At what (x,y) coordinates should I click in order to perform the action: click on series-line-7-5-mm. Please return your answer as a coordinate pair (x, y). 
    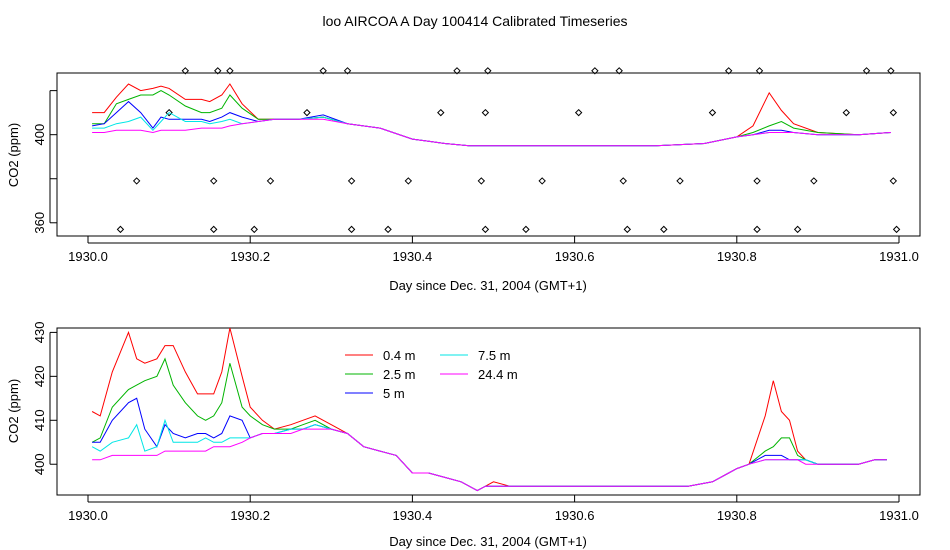
    Looking at the image, I should click on (491, 129).